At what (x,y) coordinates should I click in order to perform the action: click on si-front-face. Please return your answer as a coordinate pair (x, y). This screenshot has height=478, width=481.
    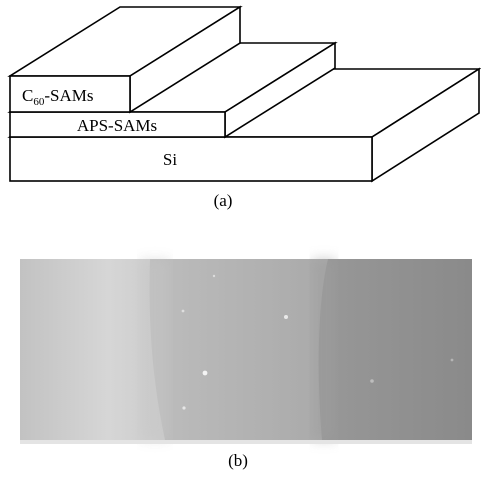
    Looking at the image, I should click on (191, 159).